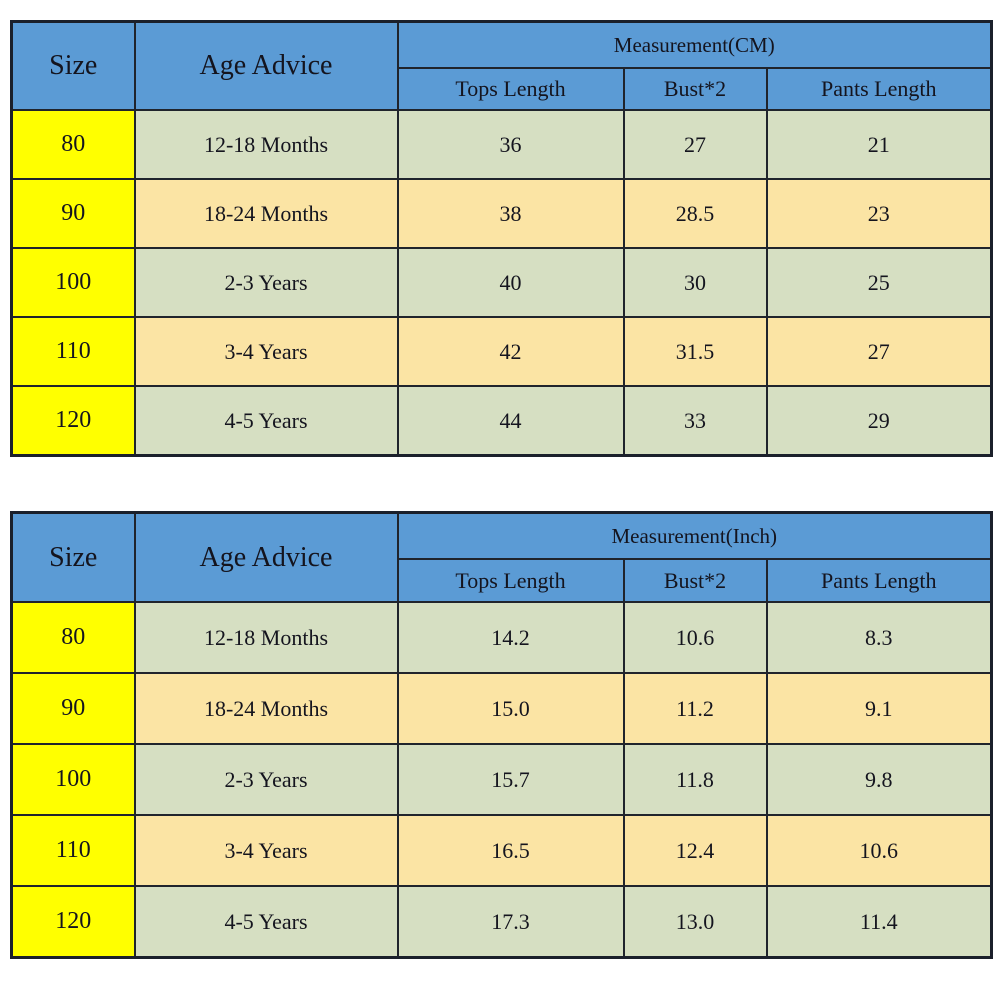  What do you see at coordinates (694, 535) in the screenshot?
I see `inch-header-measurement: Measurement(Inch)` at bounding box center [694, 535].